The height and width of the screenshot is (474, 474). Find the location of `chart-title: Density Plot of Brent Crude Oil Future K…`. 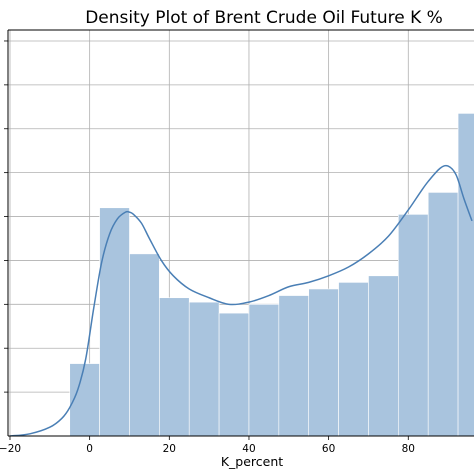

chart-title: Density Plot of Brent Crude Oil Future K… is located at coordinates (264, 18).